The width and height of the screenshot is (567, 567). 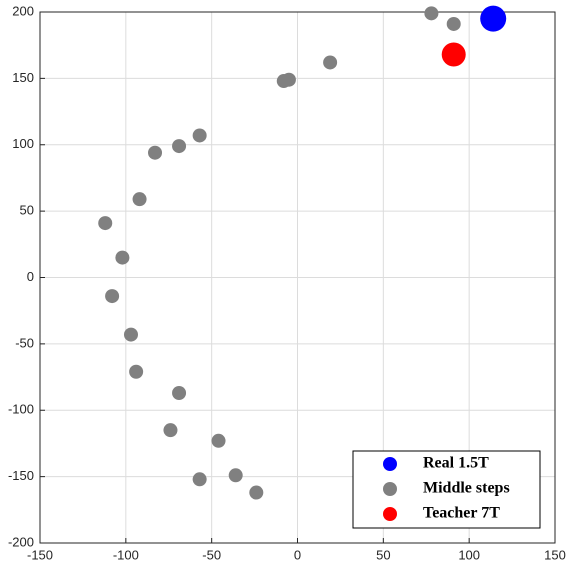 What do you see at coordinates (383, 554) in the screenshot?
I see `x-tick-label: 50` at bounding box center [383, 554].